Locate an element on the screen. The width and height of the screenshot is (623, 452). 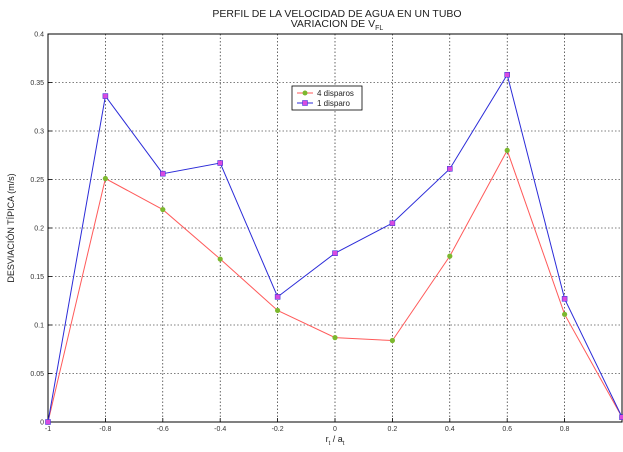
y-tick-label: 0.2 is located at coordinates (39, 229).